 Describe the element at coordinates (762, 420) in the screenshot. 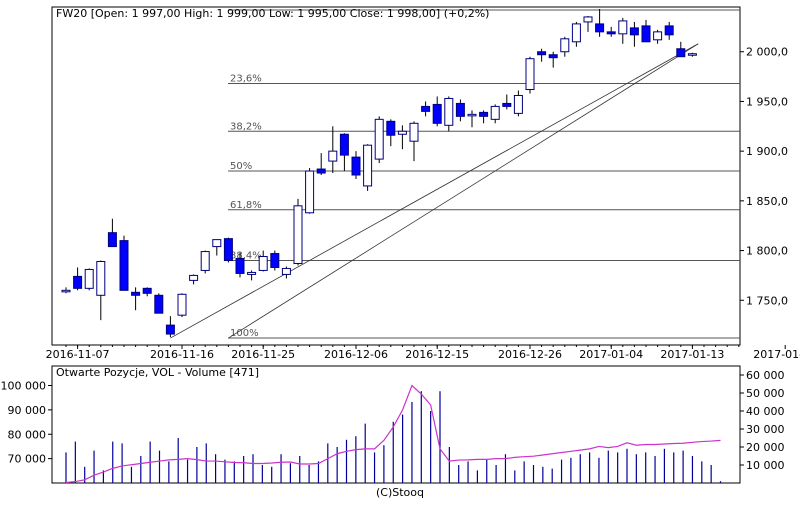

I see `volume-y-axis: 10 000 20 000 30 000 40 000 50 000 60 000` at that location.